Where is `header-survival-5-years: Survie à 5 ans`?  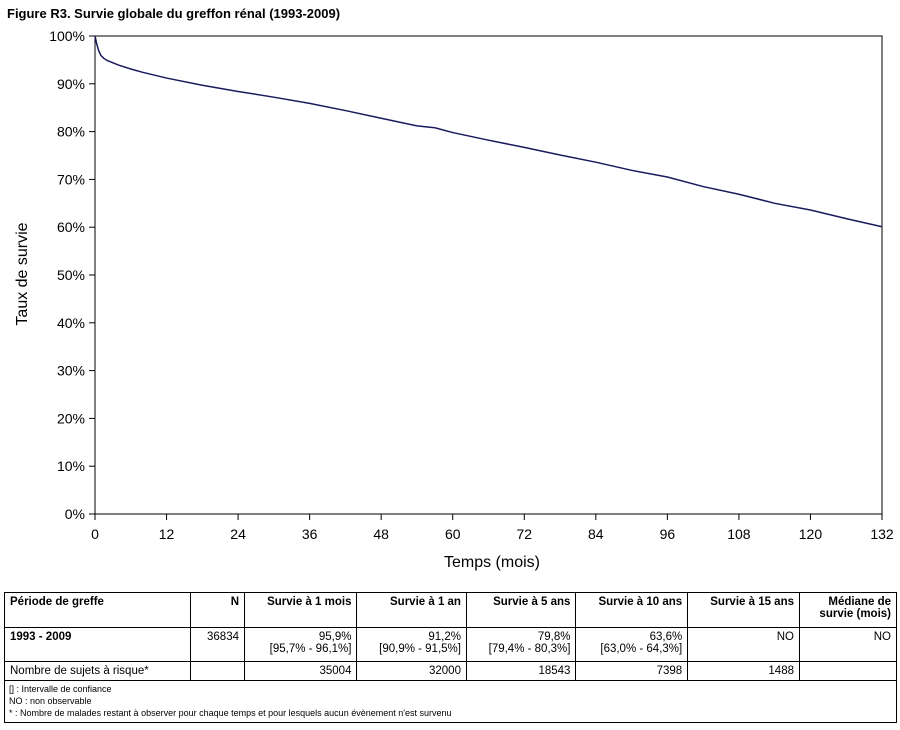 header-survival-5-years: Survie à 5 ans is located at coordinates (521, 610).